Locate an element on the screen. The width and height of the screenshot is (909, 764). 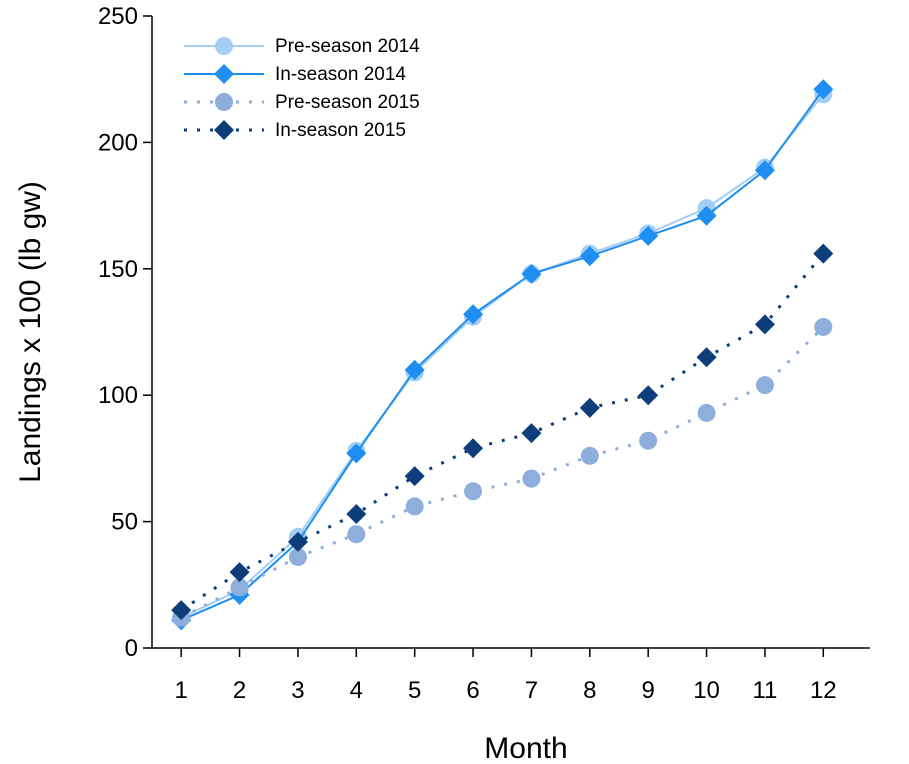
legend-label: Pre-season 2015 is located at coordinates (347, 102).